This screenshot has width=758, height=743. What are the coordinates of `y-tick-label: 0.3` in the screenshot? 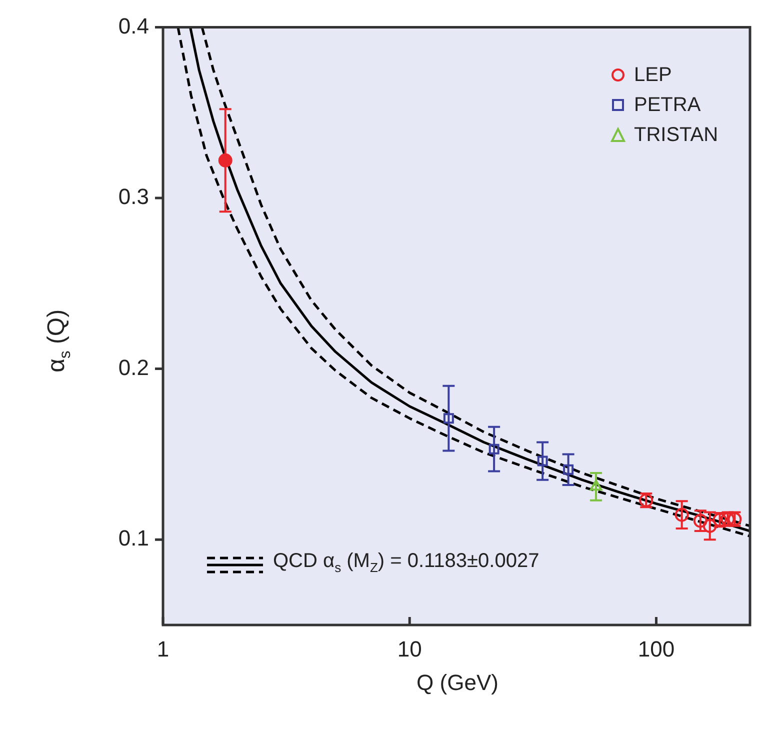 It's located at (133, 197).